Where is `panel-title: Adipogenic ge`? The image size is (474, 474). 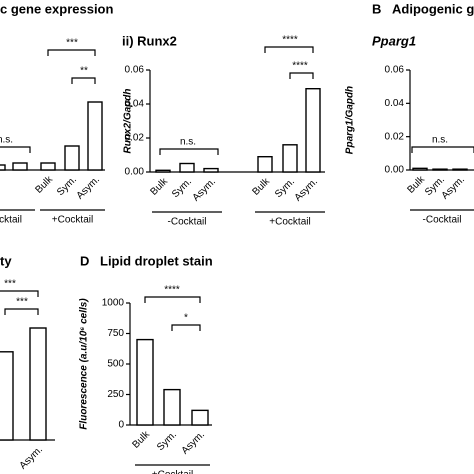 panel-title: Adipogenic ge is located at coordinates (433, 8).